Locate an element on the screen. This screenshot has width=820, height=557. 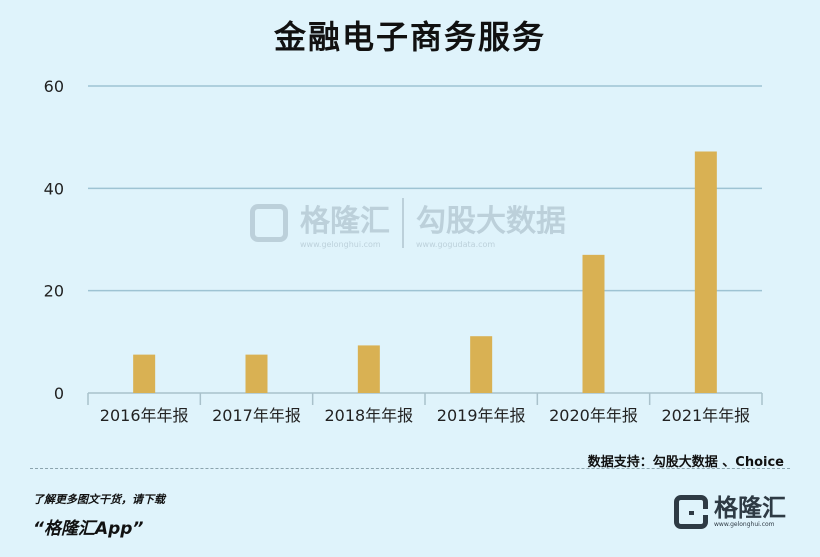
watermark-logo-icon is located at coordinates (269, 222).